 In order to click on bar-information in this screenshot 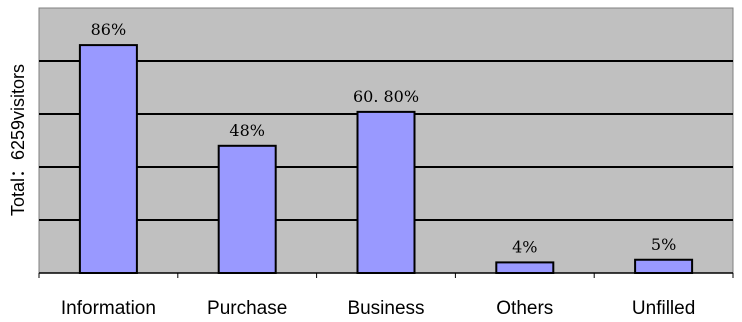, I will do `click(108, 159)`.